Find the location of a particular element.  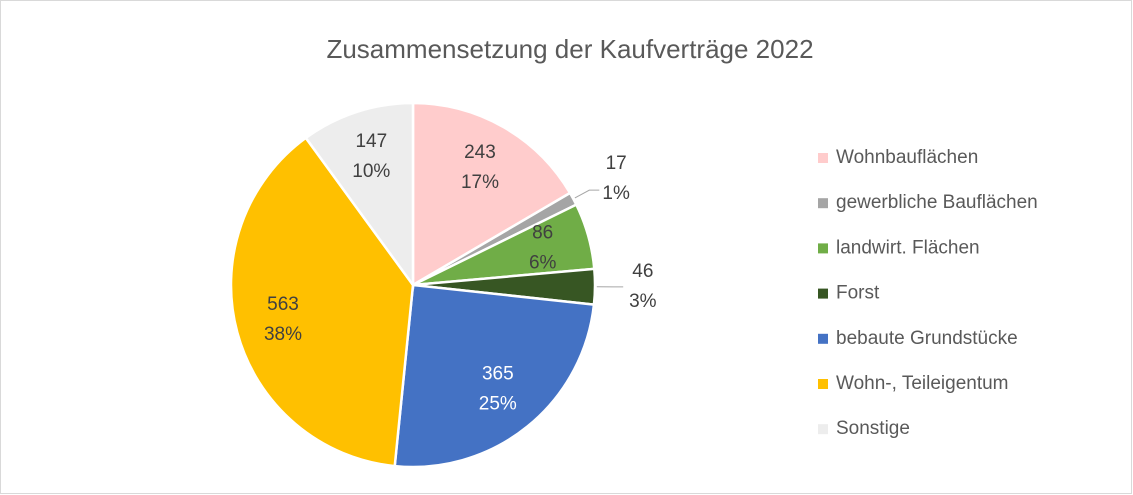

data-label-percent: 1% is located at coordinates (616, 193).